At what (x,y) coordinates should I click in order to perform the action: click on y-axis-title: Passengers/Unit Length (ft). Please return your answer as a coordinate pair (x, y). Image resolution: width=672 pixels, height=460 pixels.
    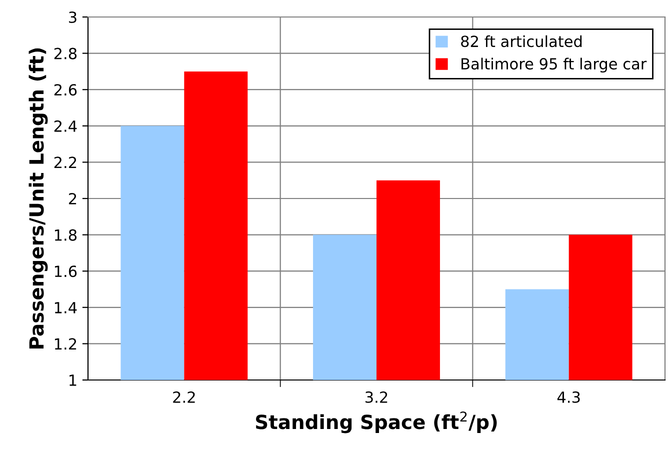
    Looking at the image, I should click on (38, 198).